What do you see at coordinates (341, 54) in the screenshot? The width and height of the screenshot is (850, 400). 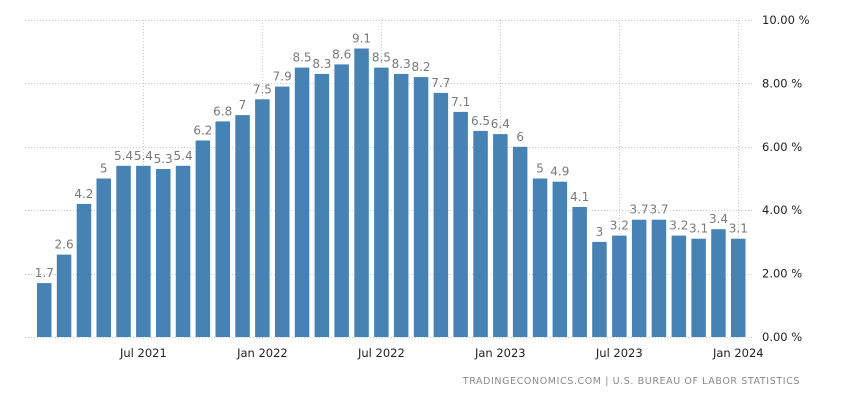 I see `bar-value-label: 8.6` at bounding box center [341, 54].